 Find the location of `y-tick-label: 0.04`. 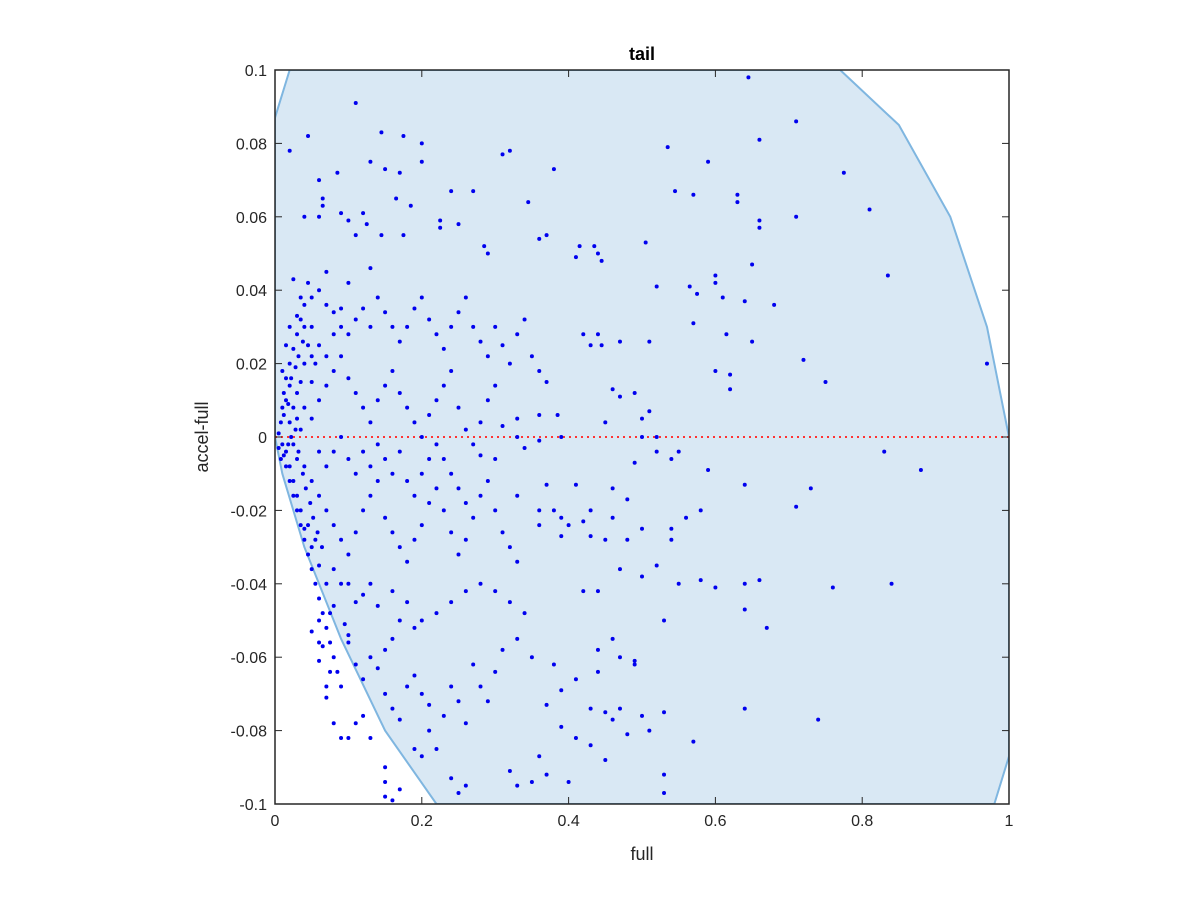

y-tick-label: 0.04 is located at coordinates (251, 291).